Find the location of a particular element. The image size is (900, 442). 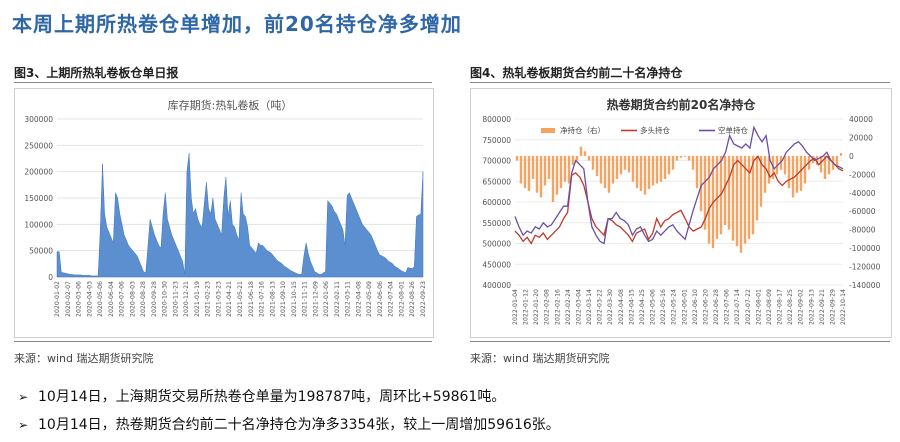

x-tick-label: 2021-06-18 is located at coordinates (251, 299).